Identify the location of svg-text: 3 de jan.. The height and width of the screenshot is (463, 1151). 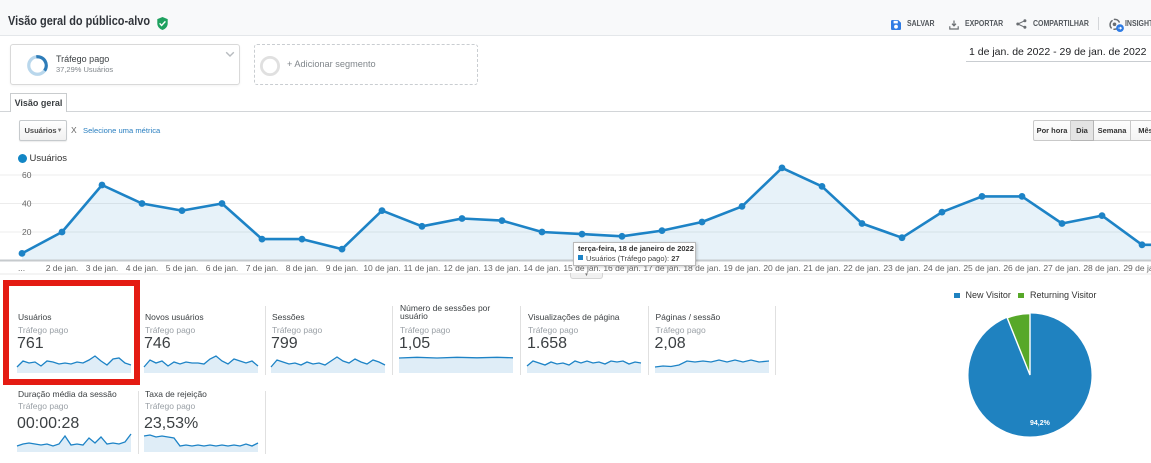
(102, 268).